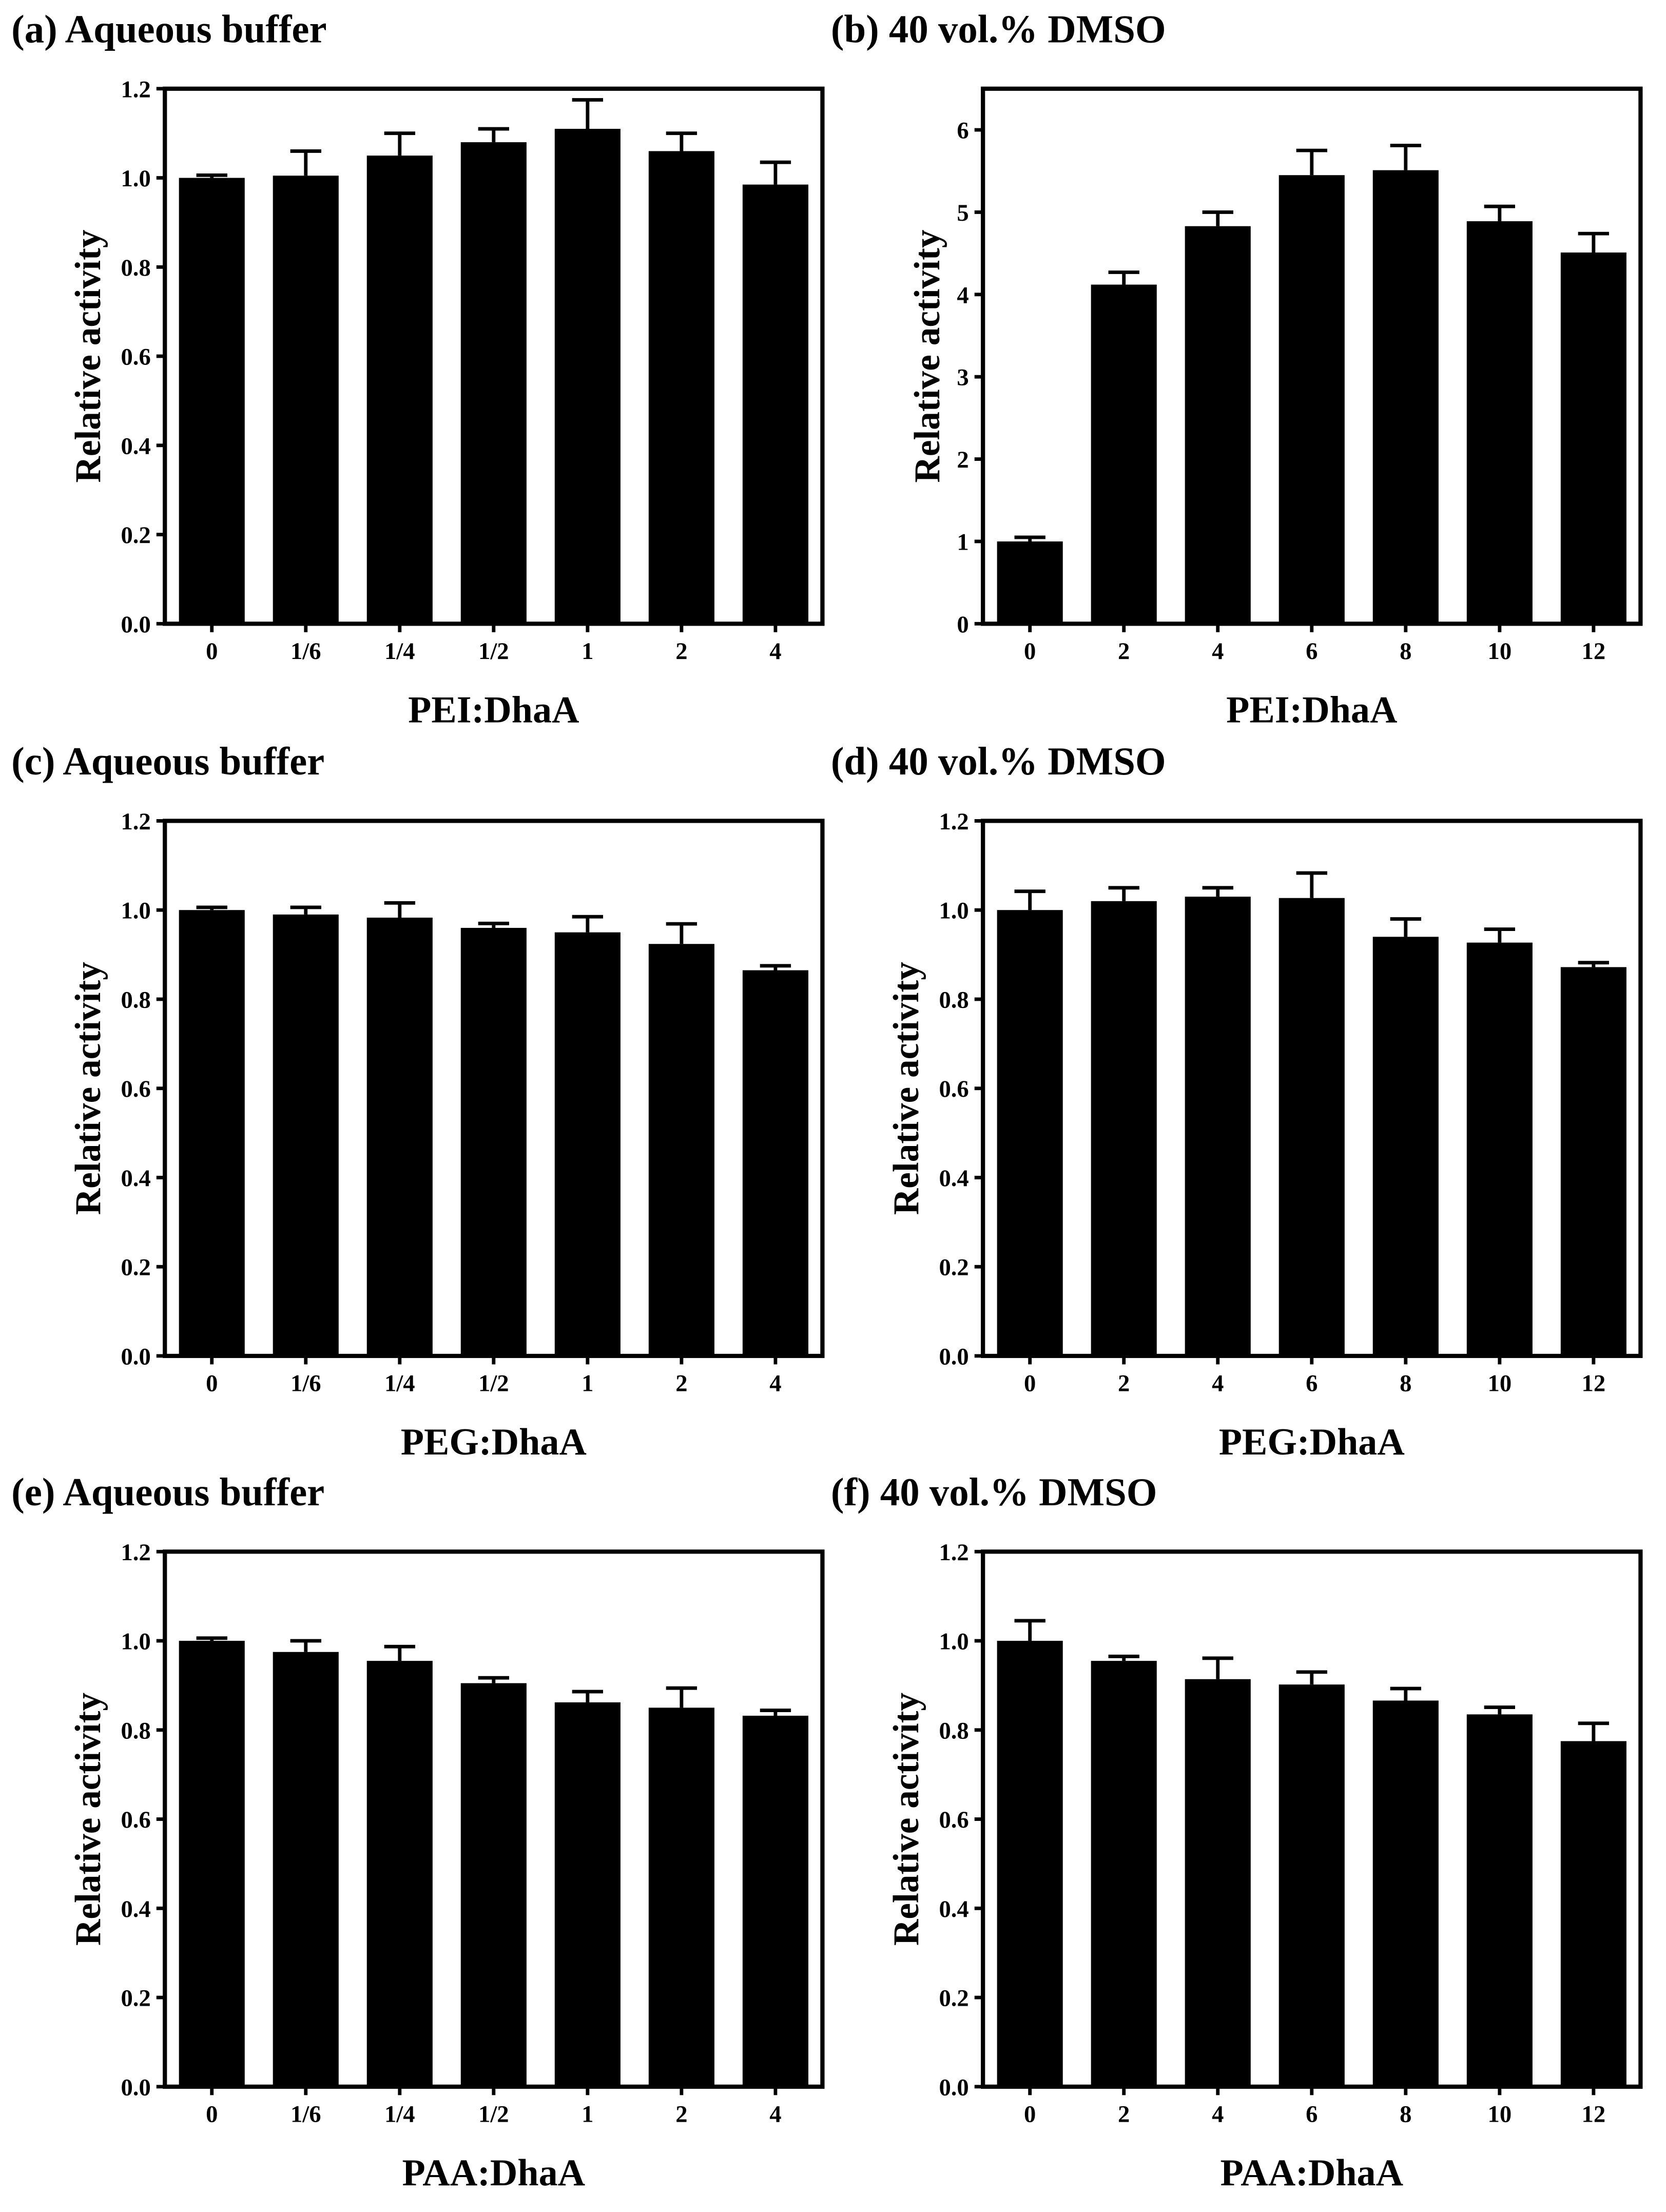 The height and width of the screenshot is (2212, 1666). Describe the element at coordinates (400, 2114) in the screenshot. I see `panel-e-x-tick-label: 1/4` at that location.